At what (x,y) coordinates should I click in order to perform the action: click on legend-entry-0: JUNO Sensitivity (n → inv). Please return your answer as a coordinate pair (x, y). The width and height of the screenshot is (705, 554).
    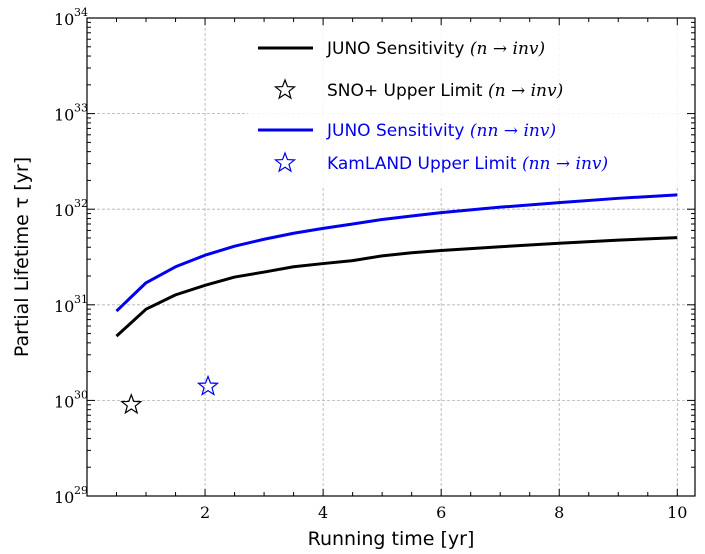
    Looking at the image, I should click on (401, 49).